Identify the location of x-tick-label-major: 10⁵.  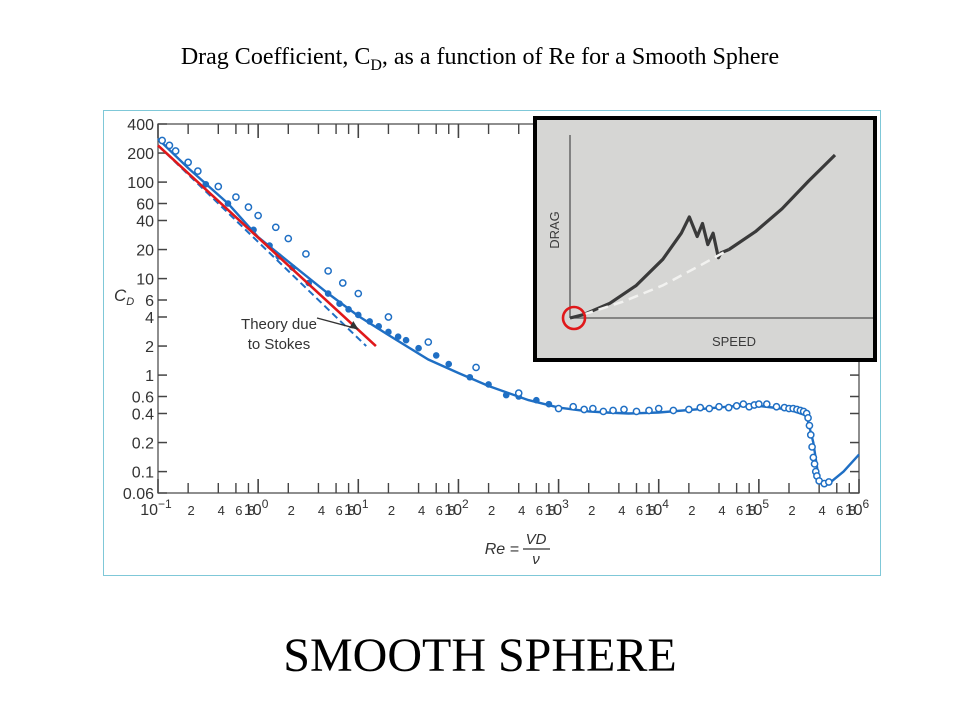
(757, 508).